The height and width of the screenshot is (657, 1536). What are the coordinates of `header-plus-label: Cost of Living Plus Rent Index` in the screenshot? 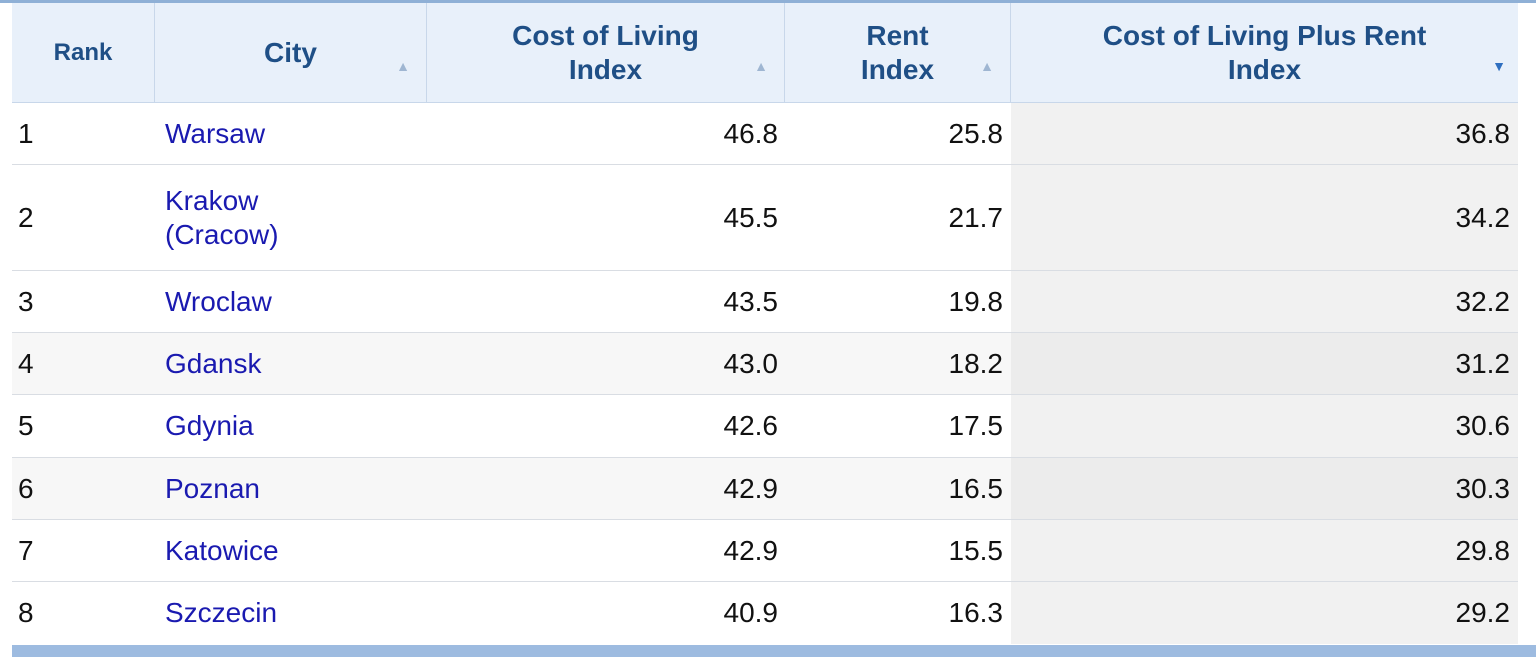 It's located at (1265, 53).